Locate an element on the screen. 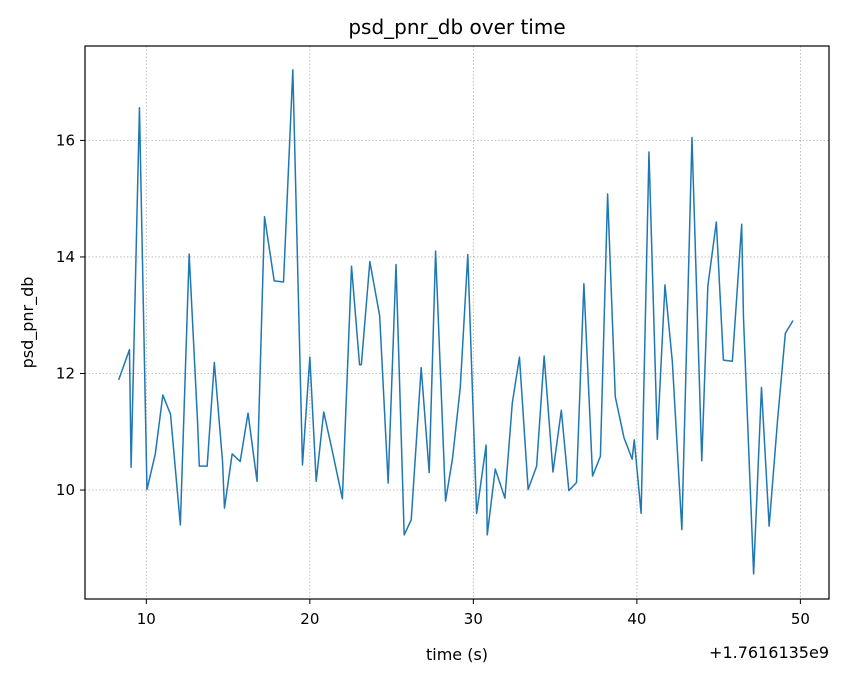  x-tick-label: 20 is located at coordinates (309, 619).